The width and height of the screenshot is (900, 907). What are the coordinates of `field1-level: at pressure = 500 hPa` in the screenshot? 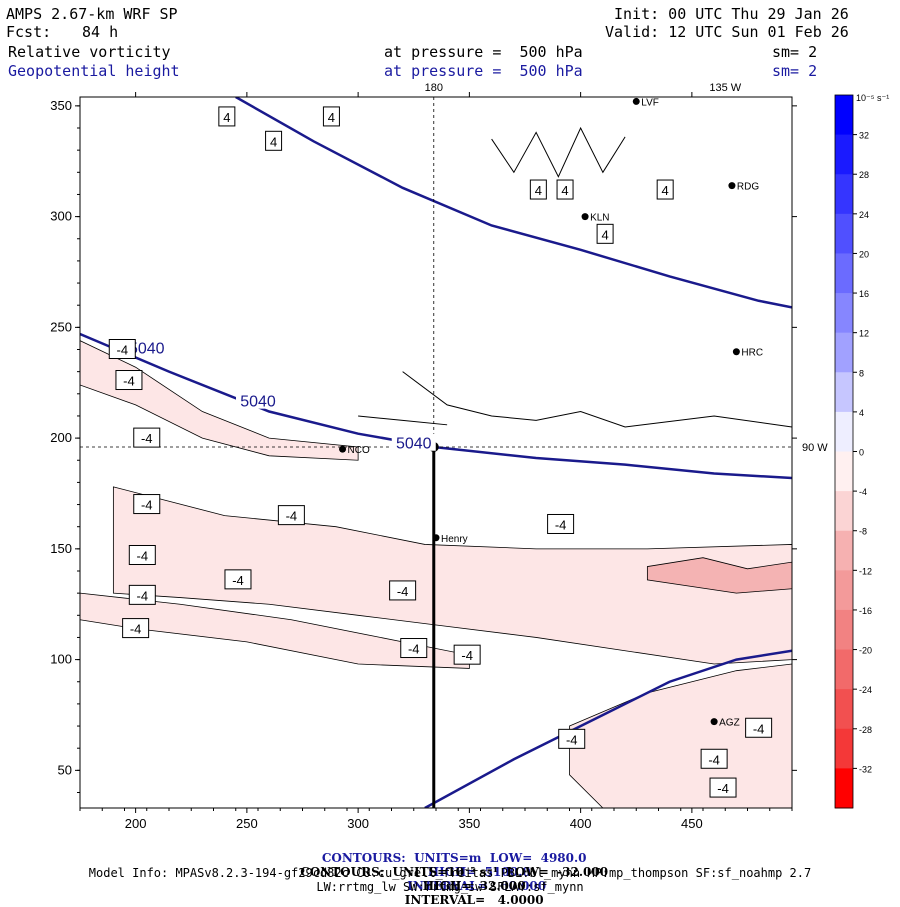 It's located at (483, 52).